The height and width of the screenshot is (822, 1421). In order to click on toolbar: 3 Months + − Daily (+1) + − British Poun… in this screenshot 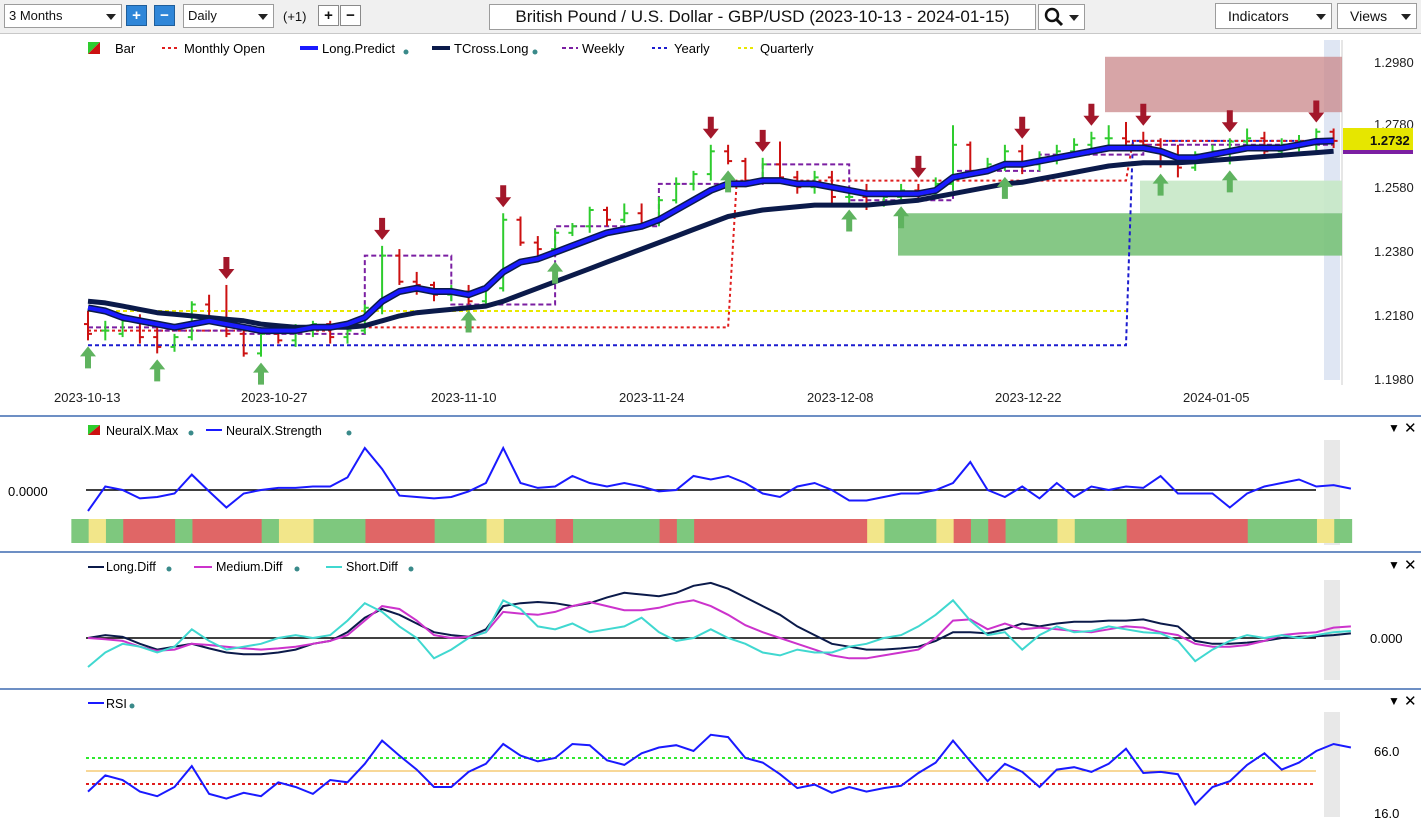, I will do `click(710, 17)`.